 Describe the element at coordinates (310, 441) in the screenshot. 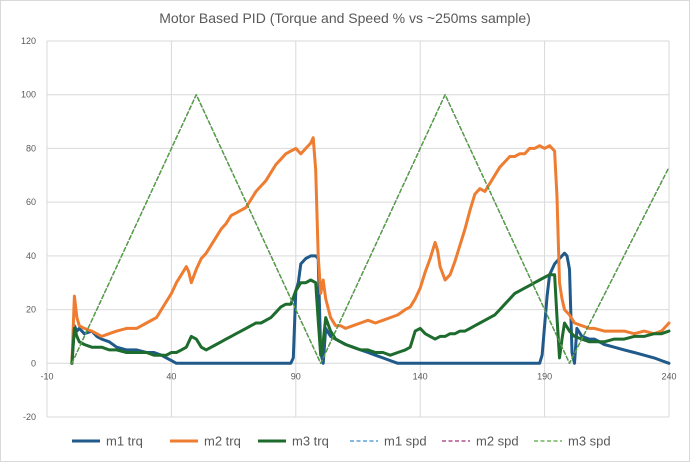

I see `legend-label: m3 trq` at that location.